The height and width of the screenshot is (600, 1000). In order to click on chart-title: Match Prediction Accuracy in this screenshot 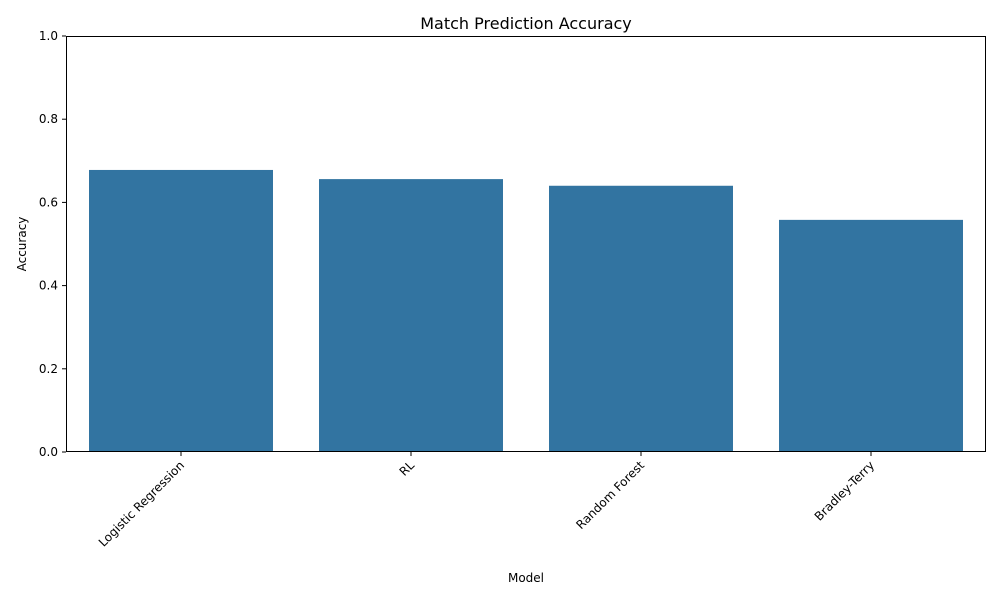, I will do `click(526, 23)`.